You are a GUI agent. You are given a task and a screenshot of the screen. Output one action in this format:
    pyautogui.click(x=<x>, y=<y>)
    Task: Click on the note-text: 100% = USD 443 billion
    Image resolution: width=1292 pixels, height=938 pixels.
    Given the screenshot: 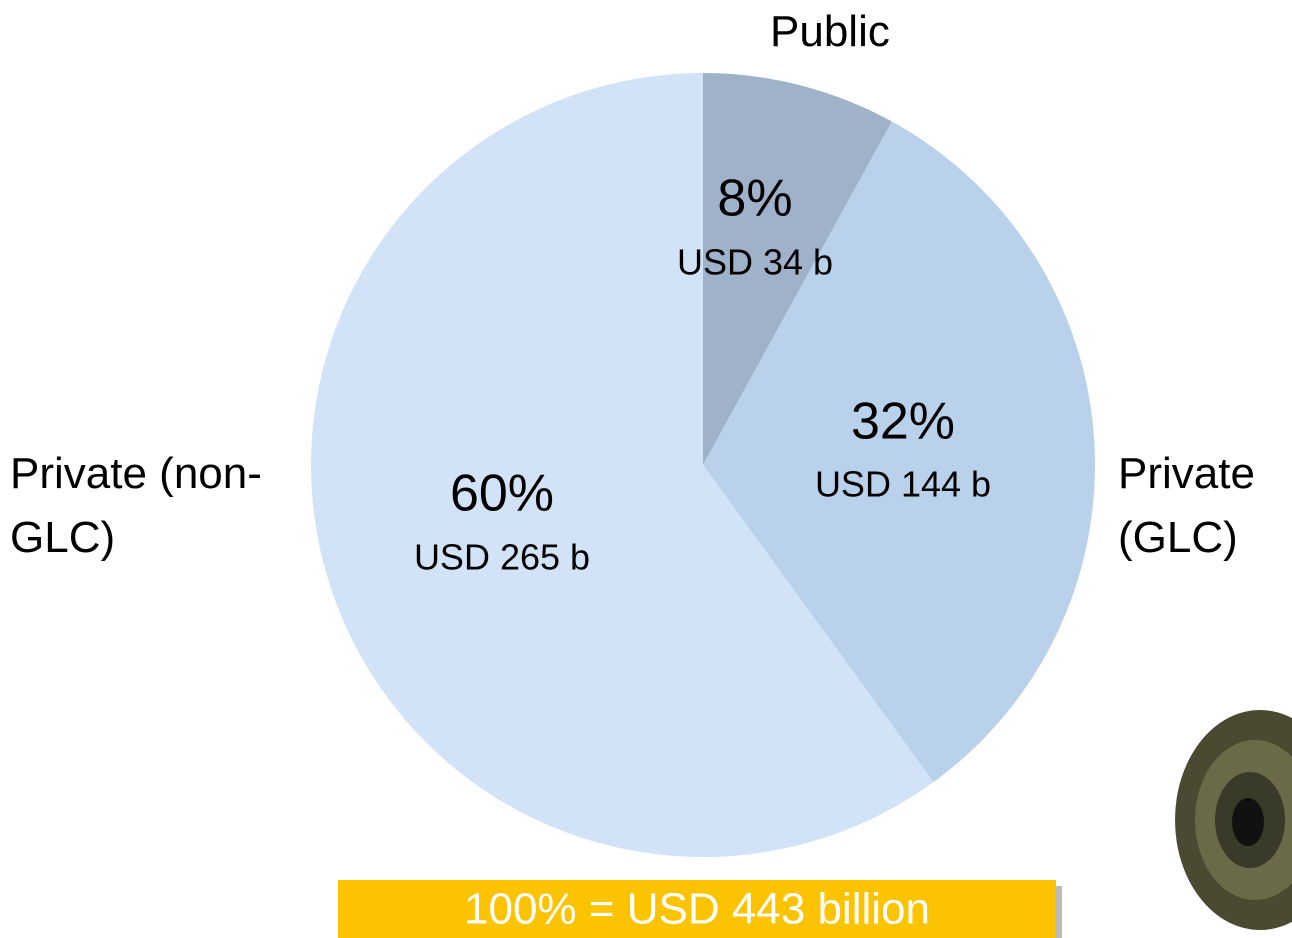 What is the action you would take?
    pyautogui.click(x=697, y=909)
    